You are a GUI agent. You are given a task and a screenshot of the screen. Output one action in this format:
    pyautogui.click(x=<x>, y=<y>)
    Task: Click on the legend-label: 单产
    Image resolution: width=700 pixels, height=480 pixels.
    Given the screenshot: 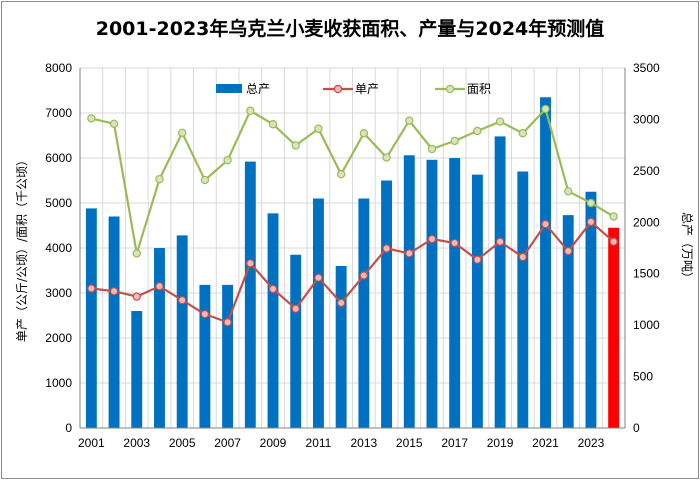 What is the action you would take?
    pyautogui.click(x=367, y=89)
    